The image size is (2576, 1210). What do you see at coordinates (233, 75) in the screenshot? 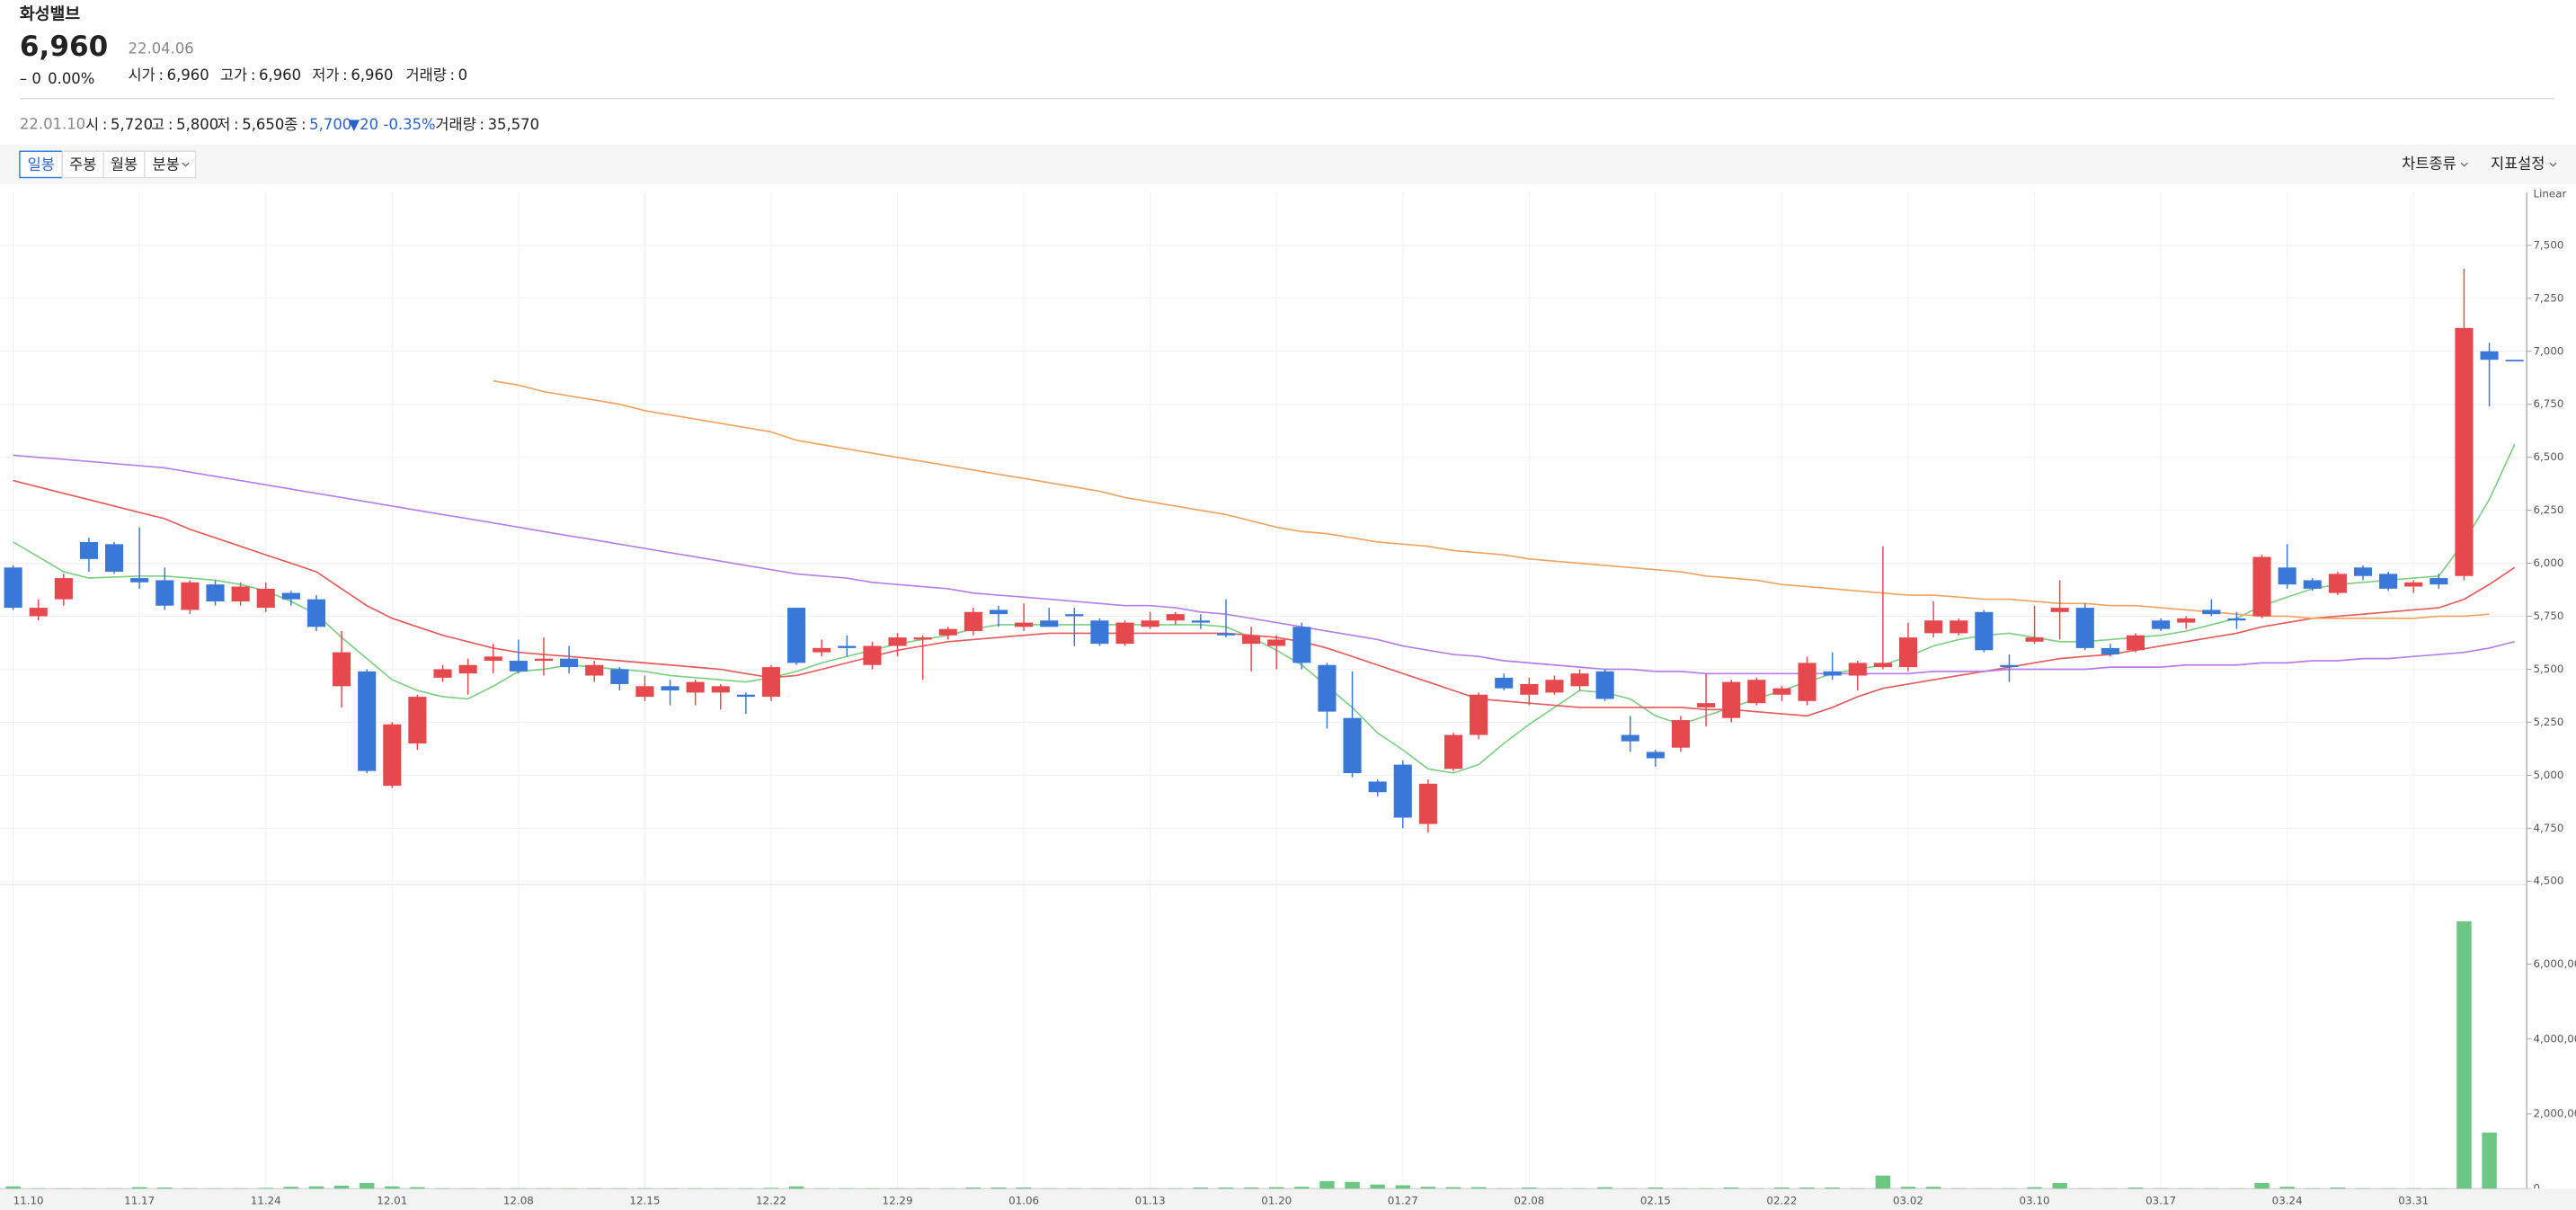
I see `quote-label: 고가` at bounding box center [233, 75].